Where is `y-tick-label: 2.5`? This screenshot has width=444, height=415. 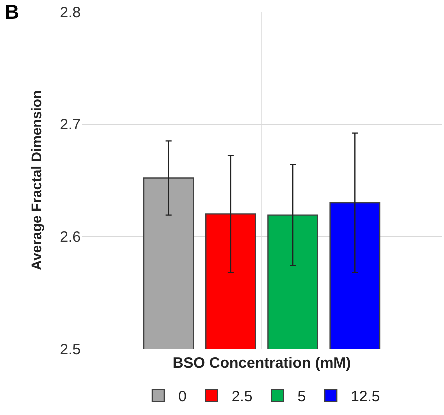
y-tick-label: 2.5 is located at coordinates (70, 349).